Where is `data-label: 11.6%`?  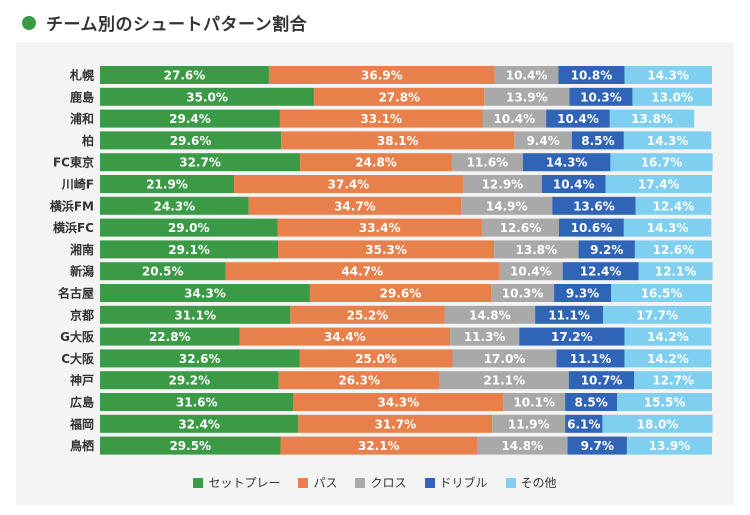 data-label: 11.6% is located at coordinates (488, 163).